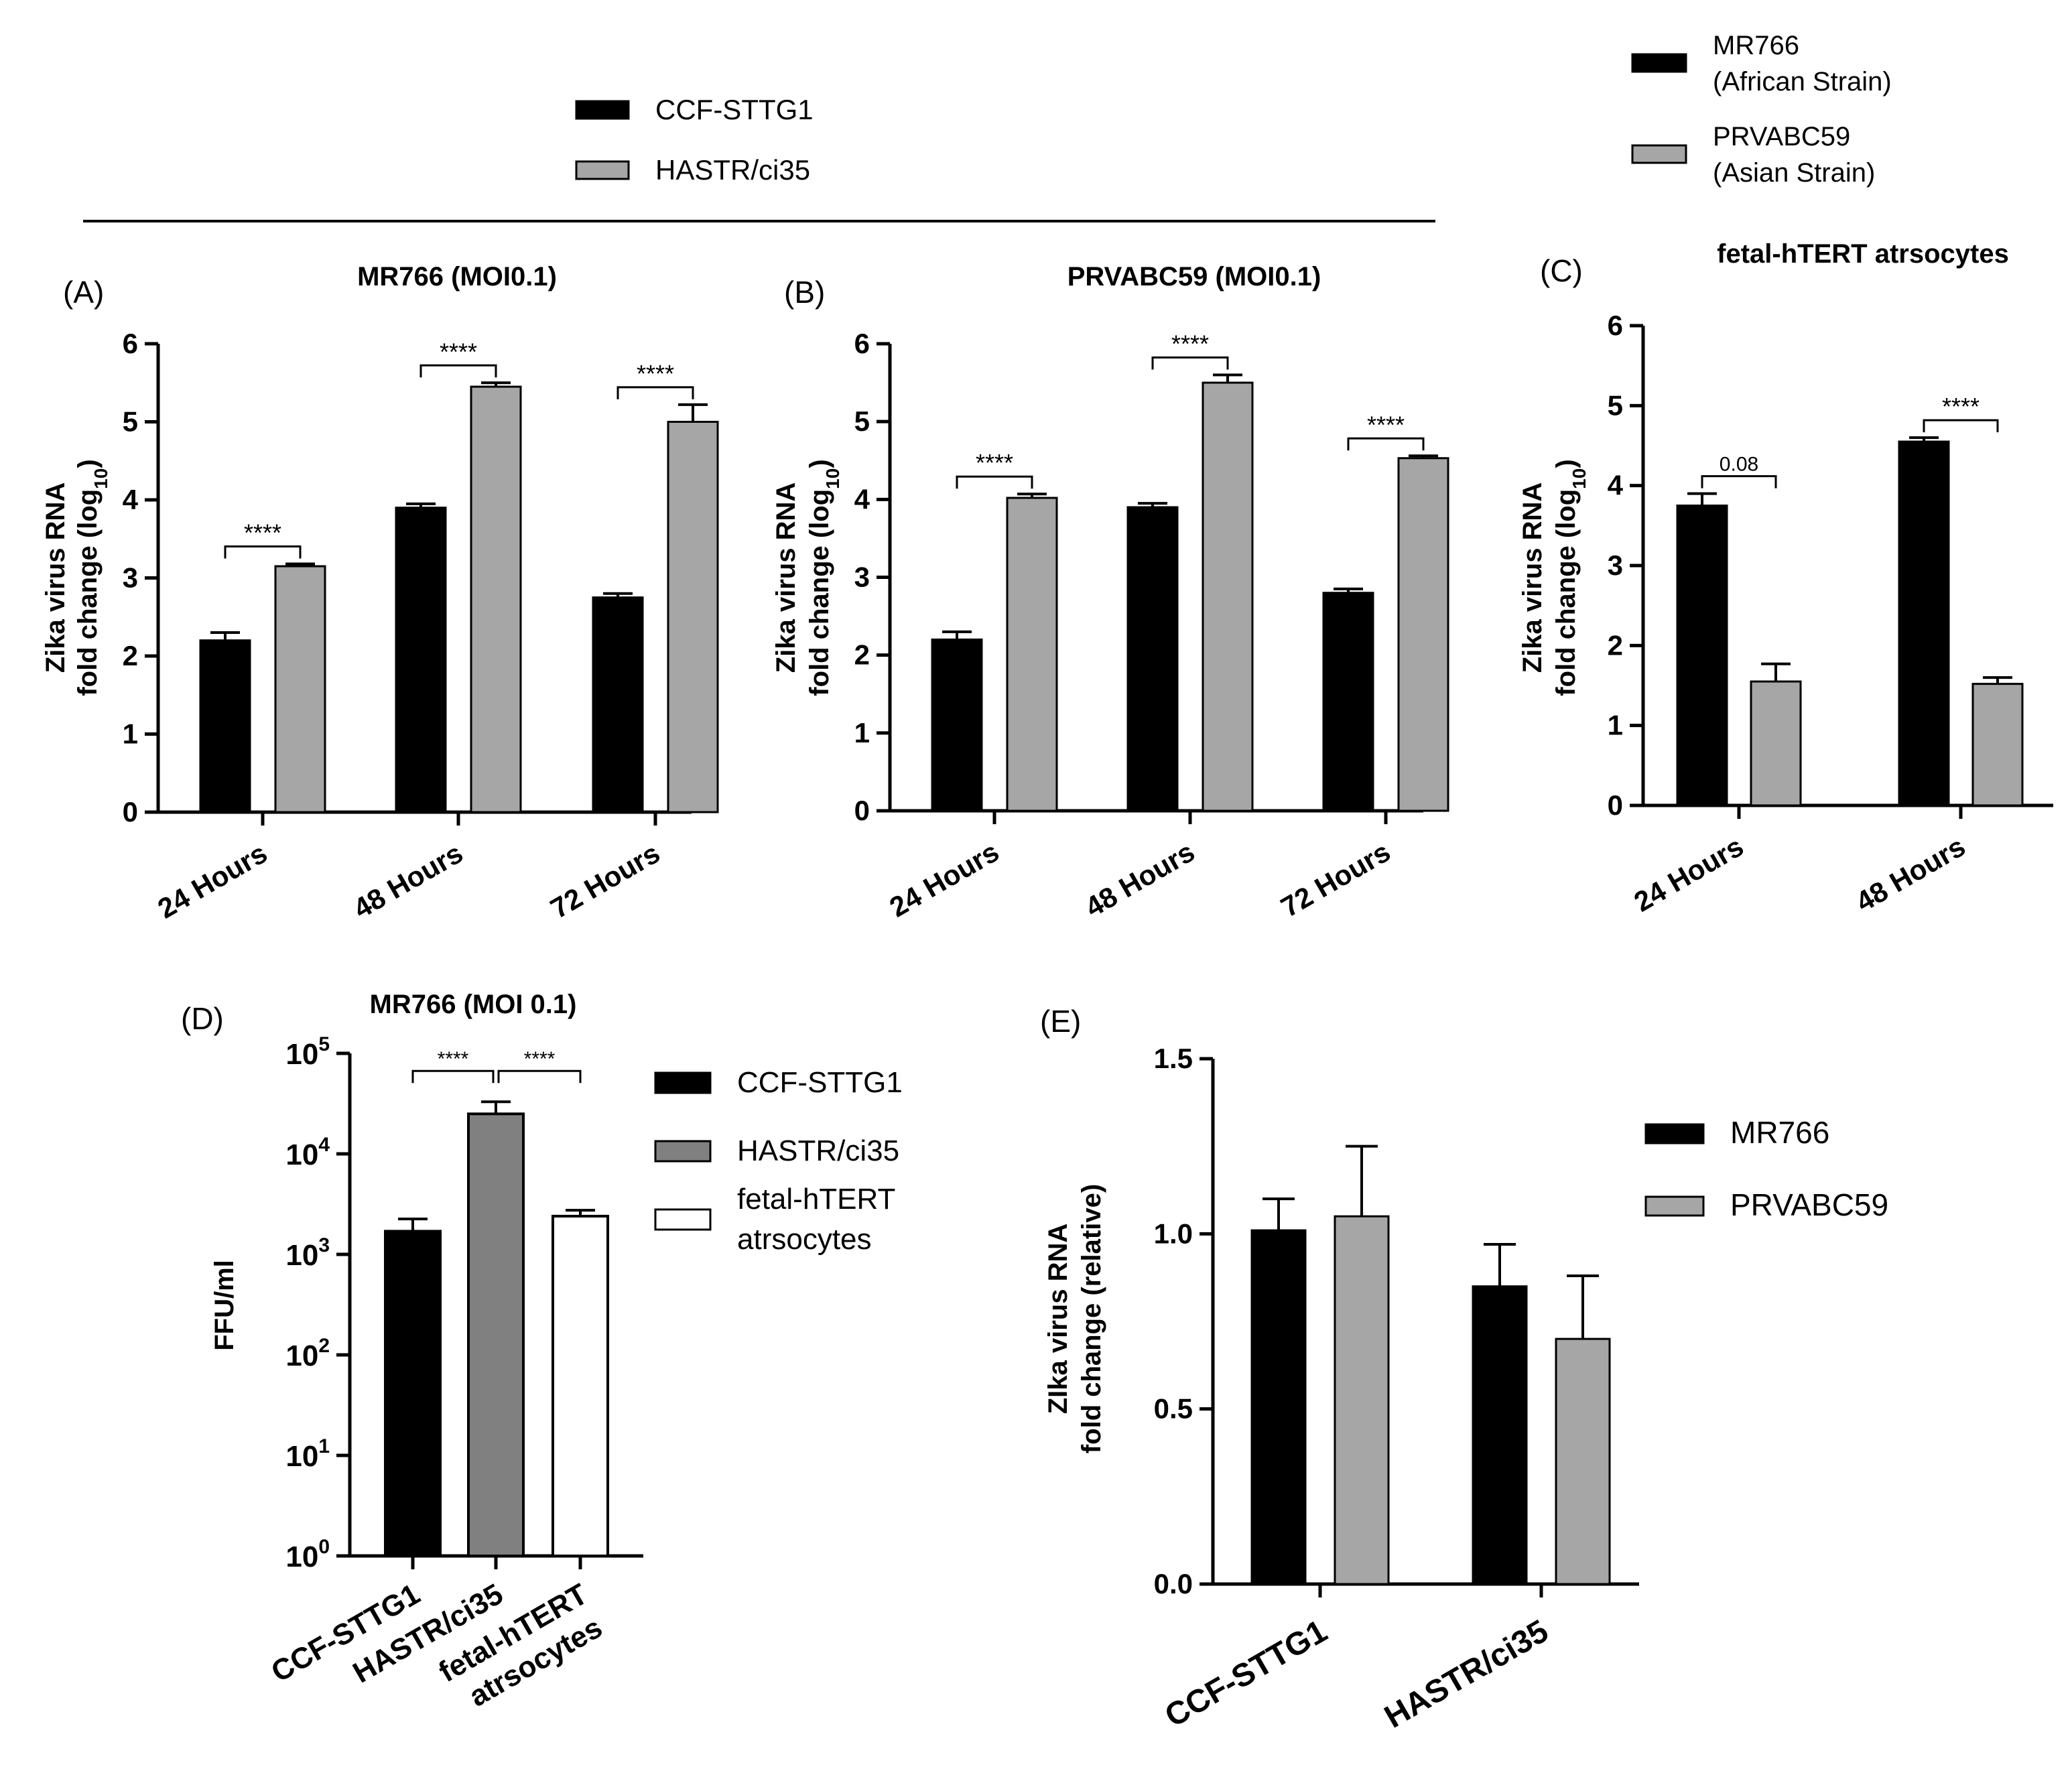  What do you see at coordinates (944, 879) in the screenshot?
I see `x-tick-label: 24 Hours` at bounding box center [944, 879].